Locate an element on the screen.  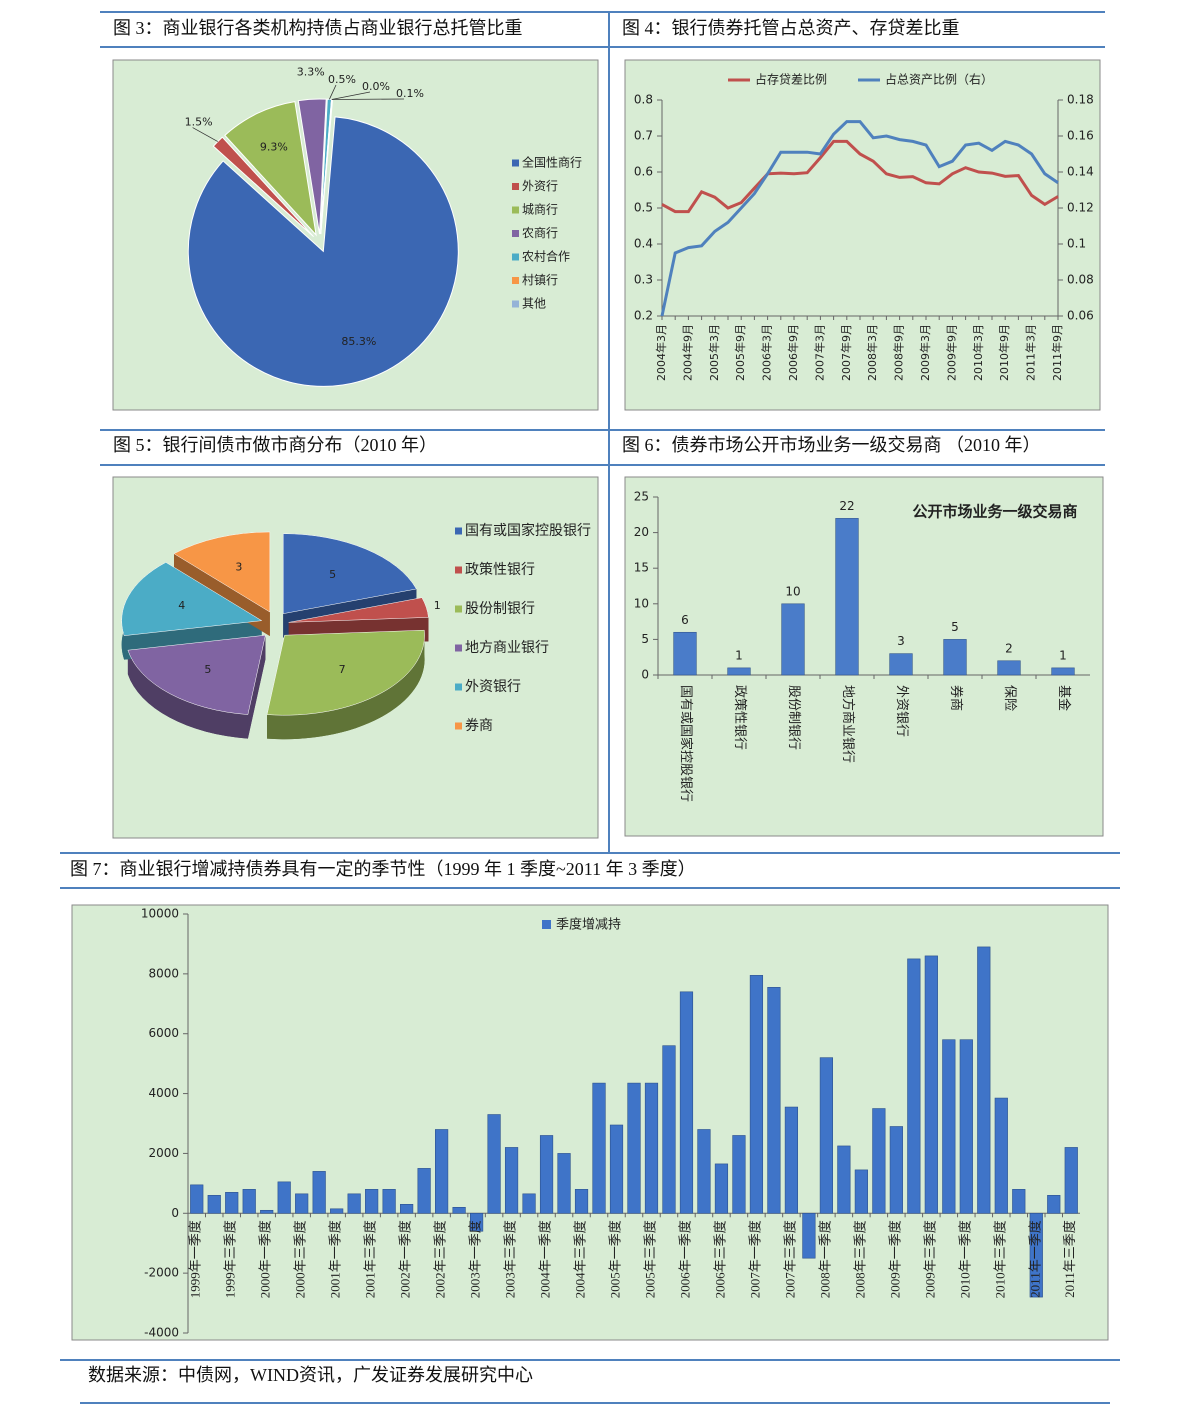
data-label: 0.0% is located at coordinates (376, 86).